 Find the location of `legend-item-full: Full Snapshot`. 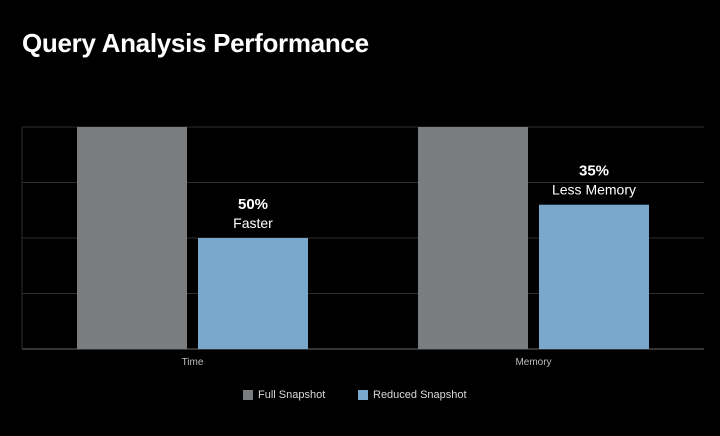

legend-item-full: Full Snapshot is located at coordinates (284, 395).